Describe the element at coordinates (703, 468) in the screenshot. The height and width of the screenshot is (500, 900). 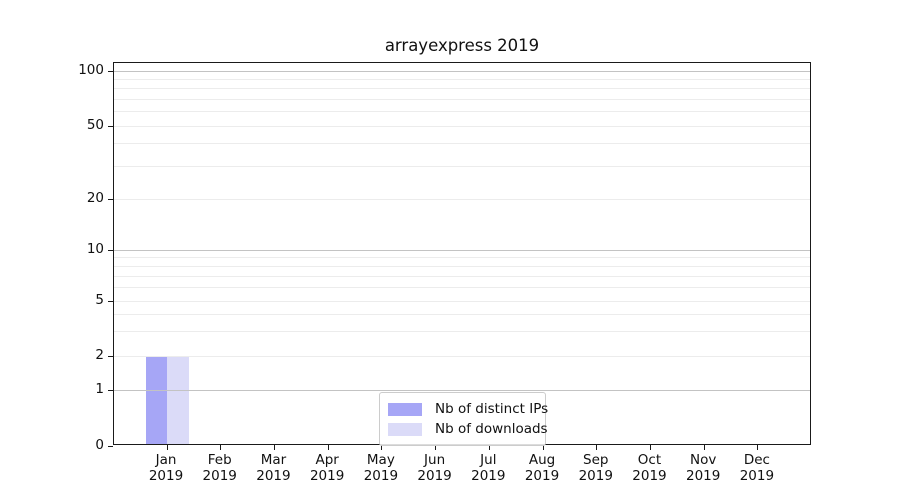
I see `x-tick-label: Nov 2019` at that location.